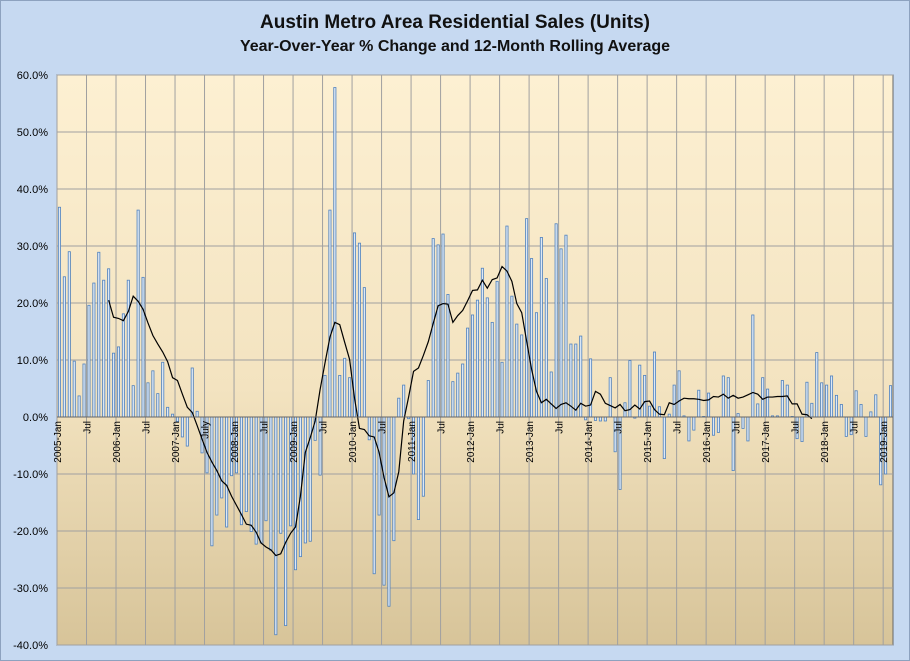 The width and height of the screenshot is (910, 661). Describe the element at coordinates (353, 442) in the screenshot. I see `x-tick-label: 2010-Jan` at that location.